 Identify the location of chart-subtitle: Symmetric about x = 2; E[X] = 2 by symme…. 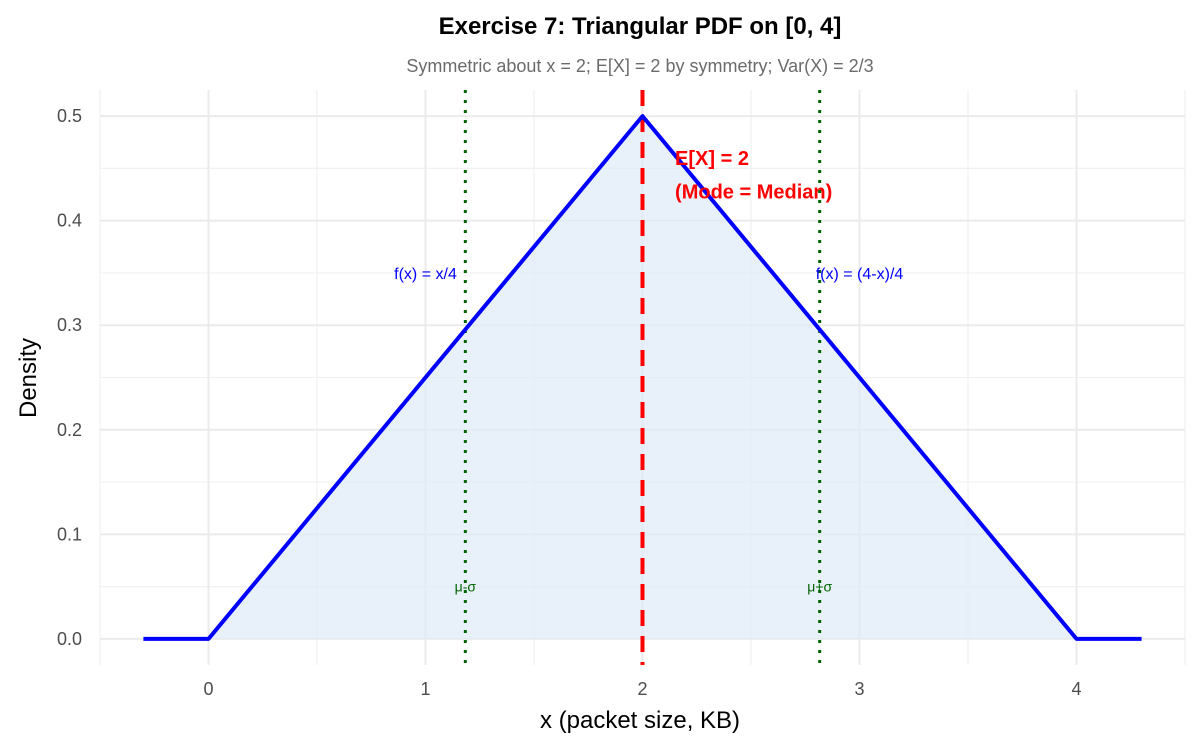
(639, 66).